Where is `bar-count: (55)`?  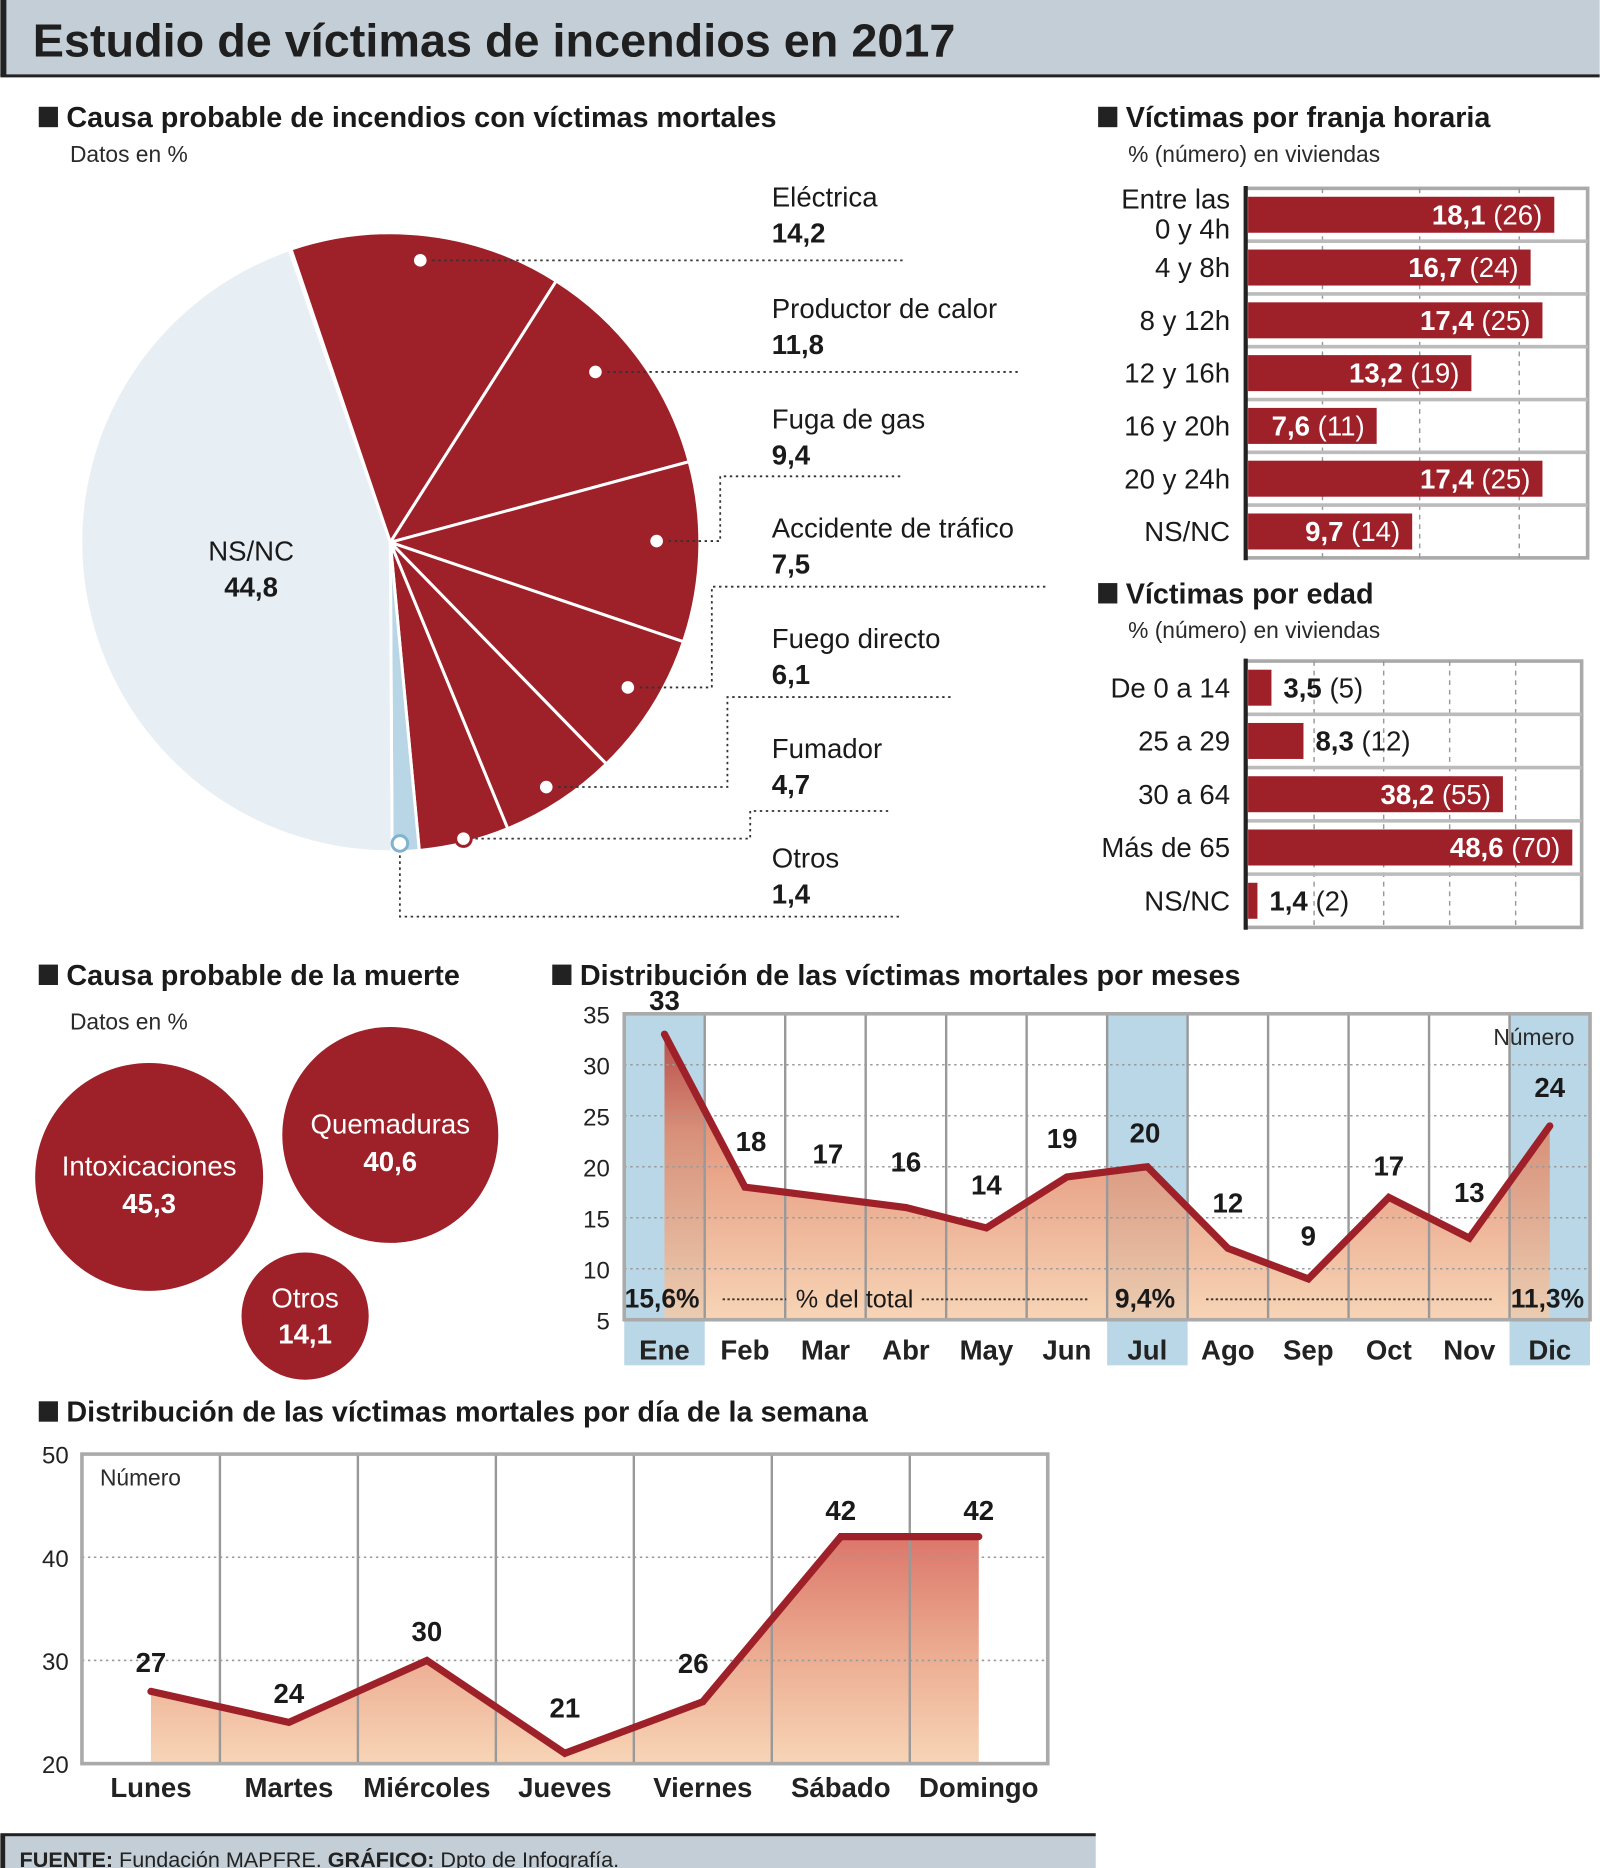 bar-count: (55) is located at coordinates (1466, 794).